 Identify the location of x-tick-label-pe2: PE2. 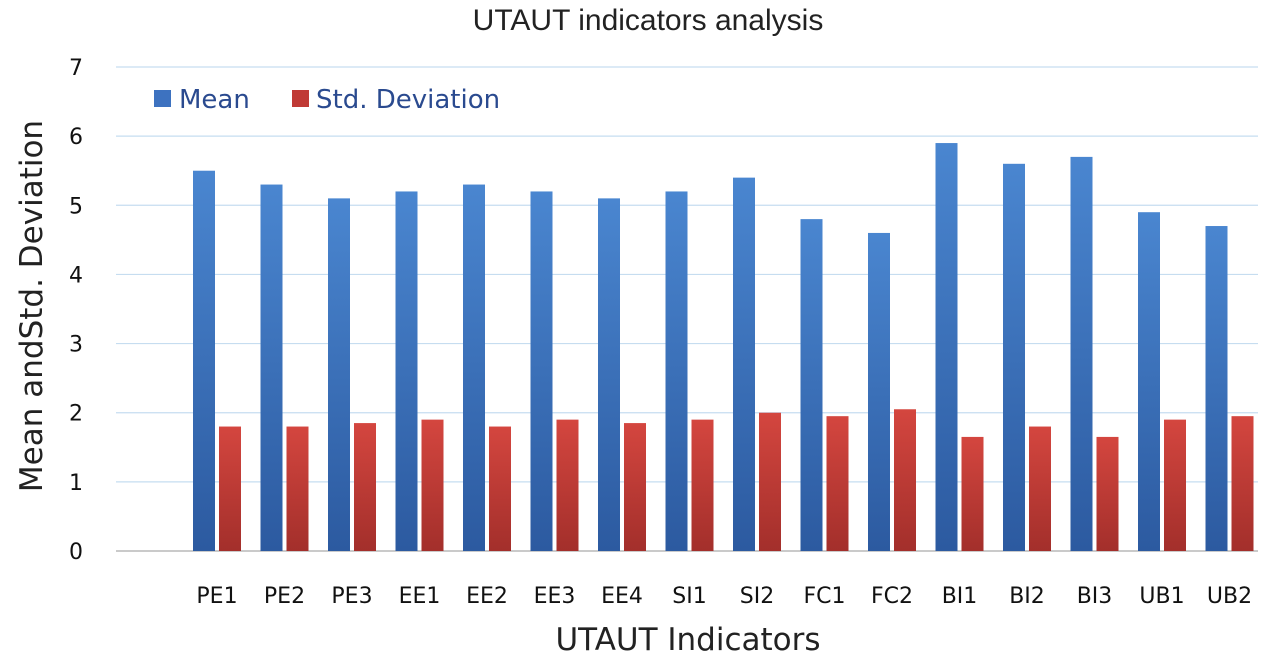
(284, 596).